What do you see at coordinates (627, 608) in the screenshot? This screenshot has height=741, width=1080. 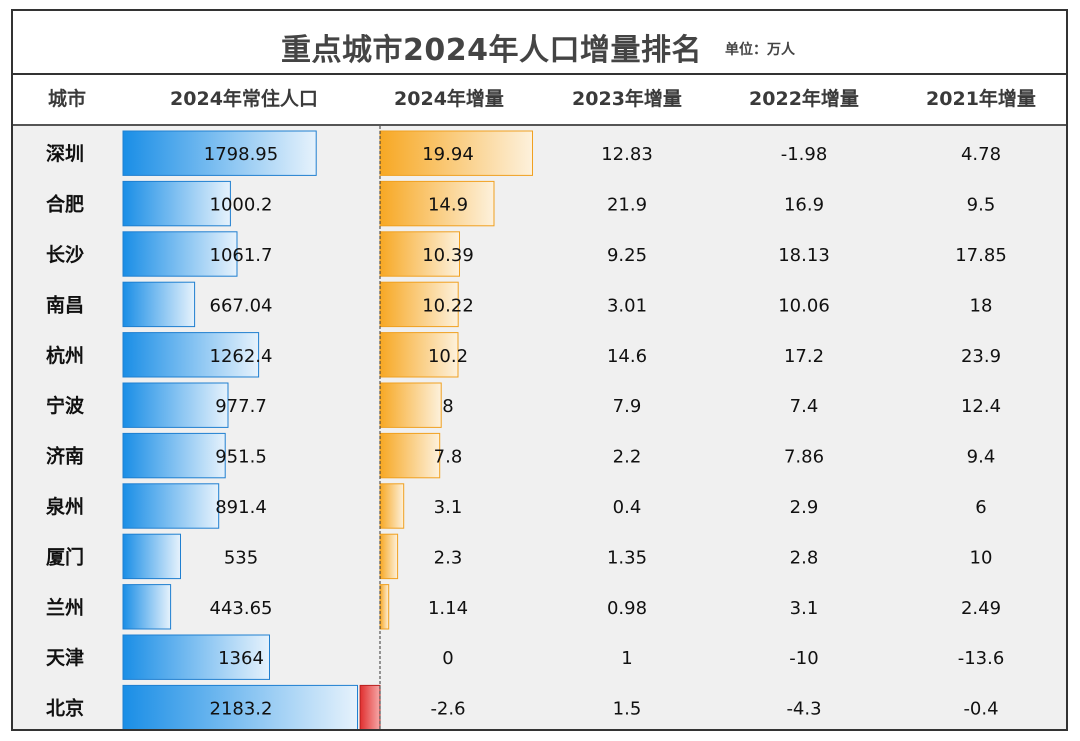 I see `inc2023-label: 0.98` at bounding box center [627, 608].